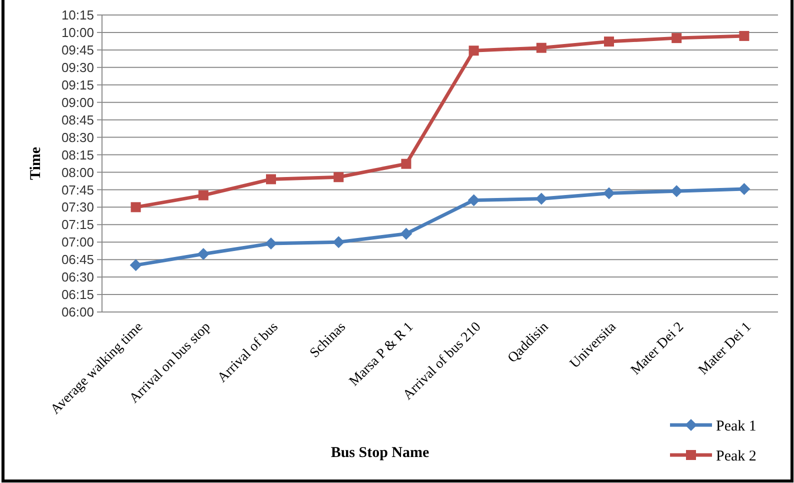 The height and width of the screenshot is (483, 794). Describe the element at coordinates (736, 456) in the screenshot. I see `legend-label: Peak 2` at that location.